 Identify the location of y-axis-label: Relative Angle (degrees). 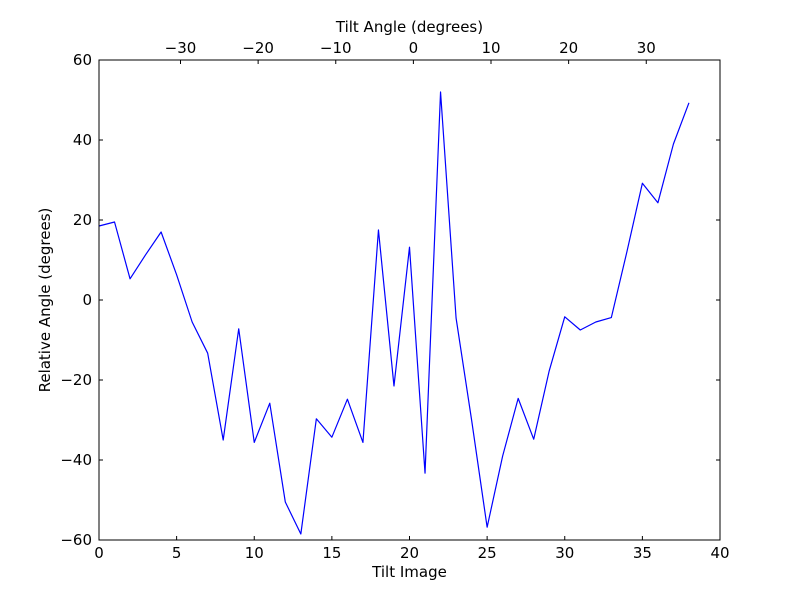
(45, 300).